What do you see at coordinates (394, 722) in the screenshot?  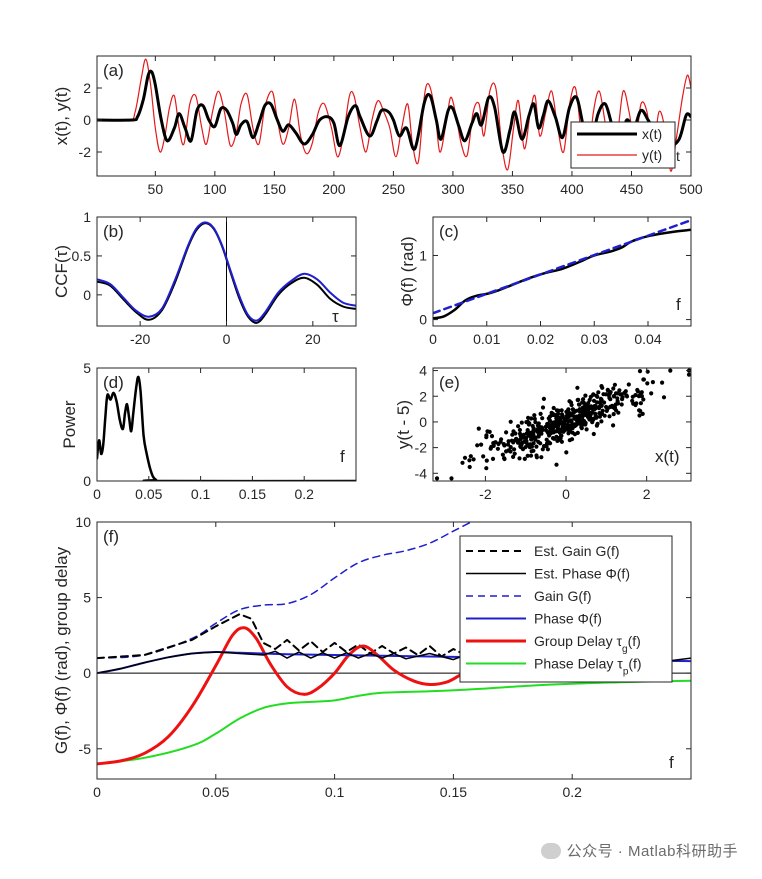 I see `phase-delay-line` at bounding box center [394, 722].